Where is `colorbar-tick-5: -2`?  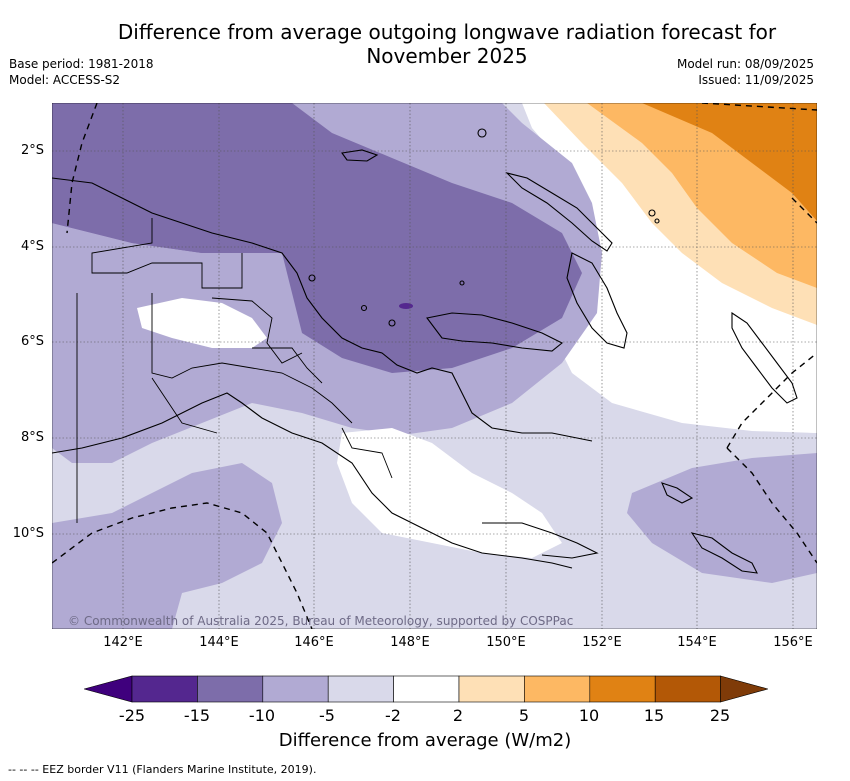 colorbar-tick-5: -2 is located at coordinates (393, 715).